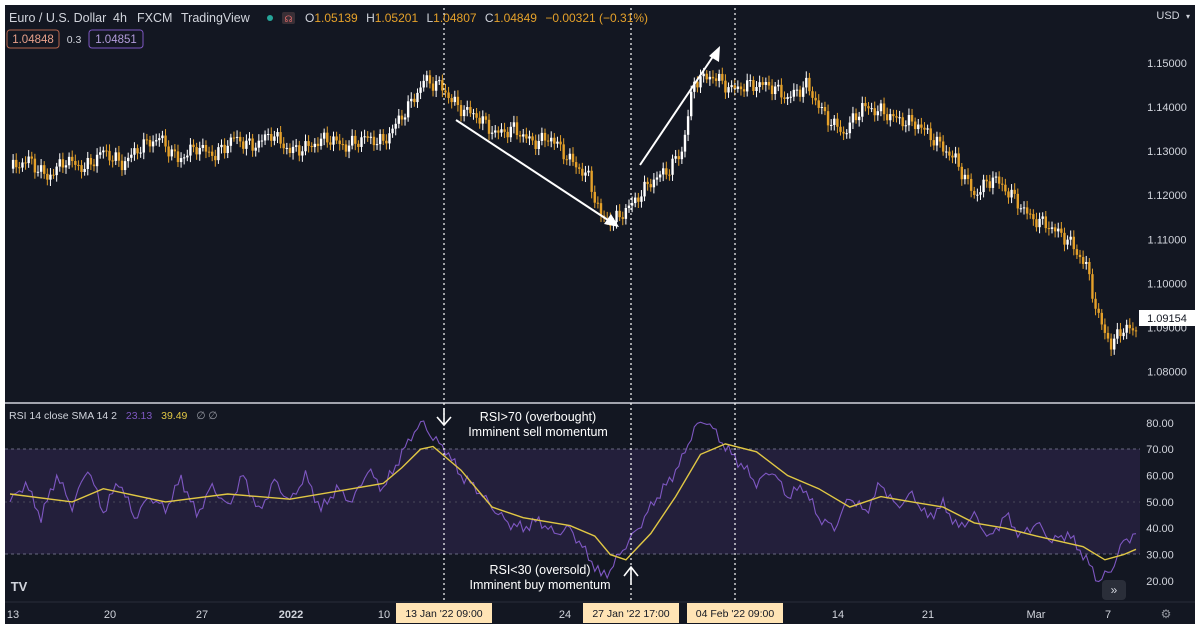 This screenshot has height=634, width=1199. What do you see at coordinates (1160, 503) in the screenshot?
I see `rsi-axis: 80.00 70.00 60.00 50.00 40.00 30.00 20.00` at bounding box center [1160, 503].